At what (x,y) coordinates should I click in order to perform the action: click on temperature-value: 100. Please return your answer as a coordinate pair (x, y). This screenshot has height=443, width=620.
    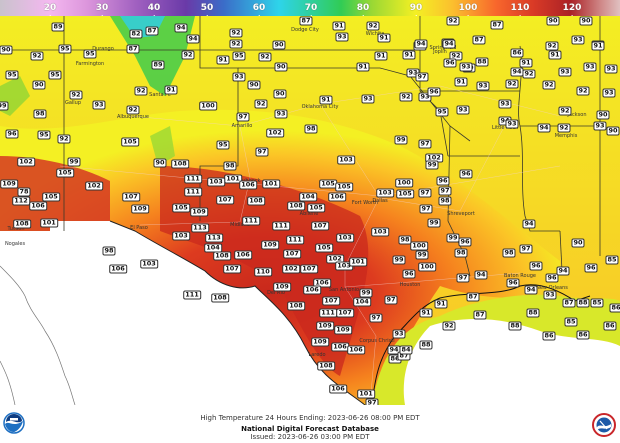
    Looking at the image, I should click on (419, 246).